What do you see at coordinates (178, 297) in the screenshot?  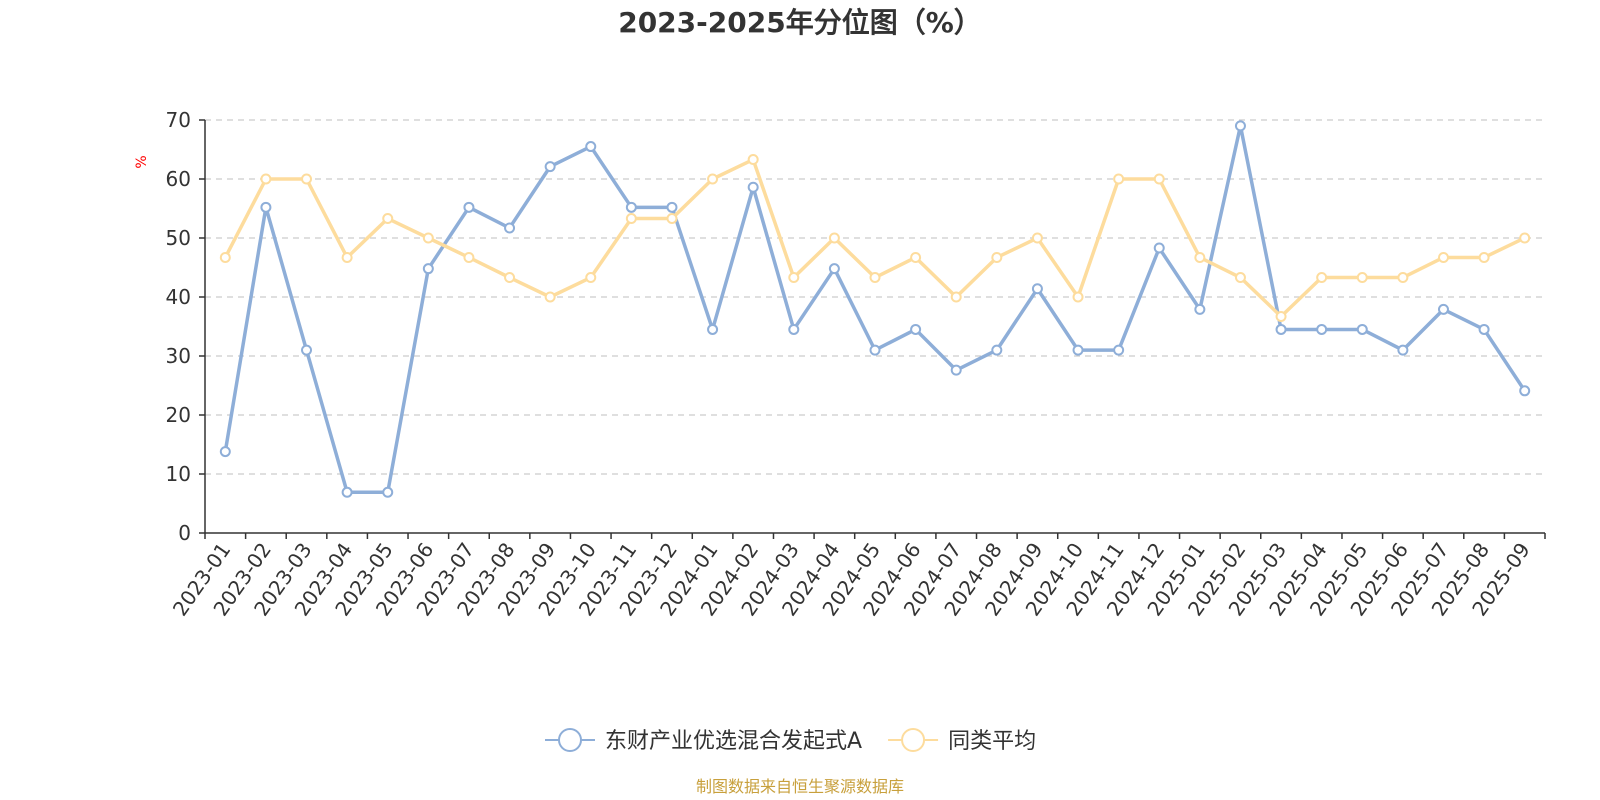 I see `y-tick-label: 40` at bounding box center [178, 297].